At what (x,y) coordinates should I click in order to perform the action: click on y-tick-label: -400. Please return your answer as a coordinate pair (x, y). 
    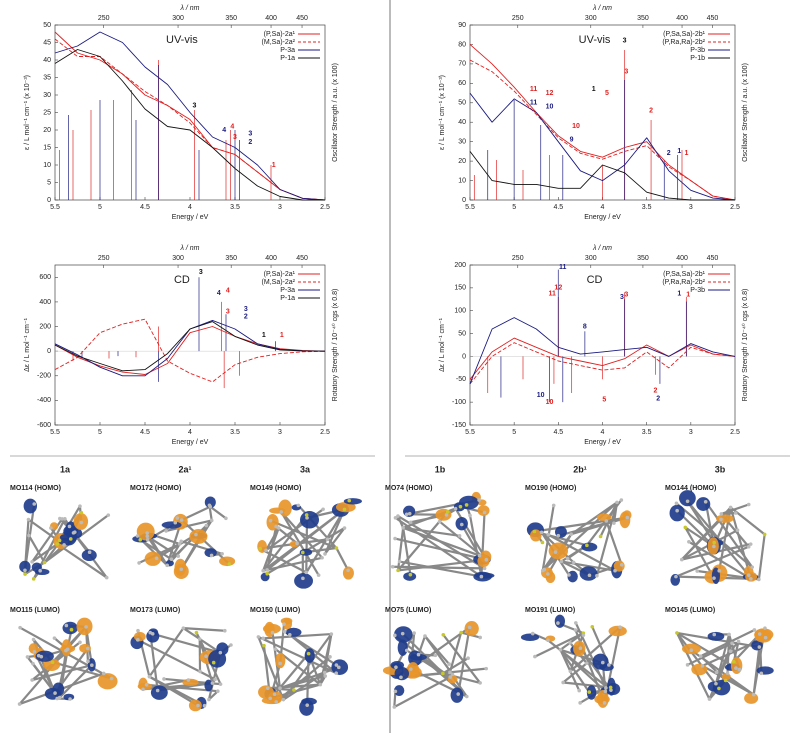
    Looking at the image, I should click on (44, 400).